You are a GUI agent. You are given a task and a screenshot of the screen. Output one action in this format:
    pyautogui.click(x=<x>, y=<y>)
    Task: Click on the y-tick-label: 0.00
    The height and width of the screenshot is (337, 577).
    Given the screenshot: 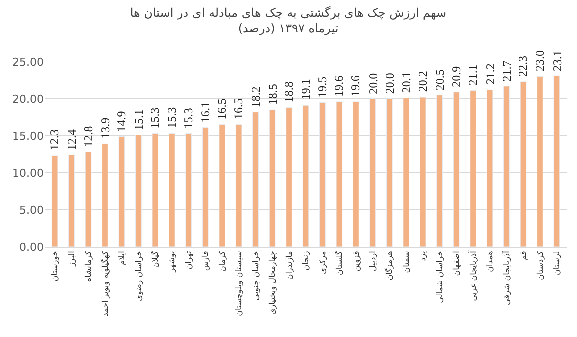 What is the action you would take?
    pyautogui.click(x=32, y=247)
    